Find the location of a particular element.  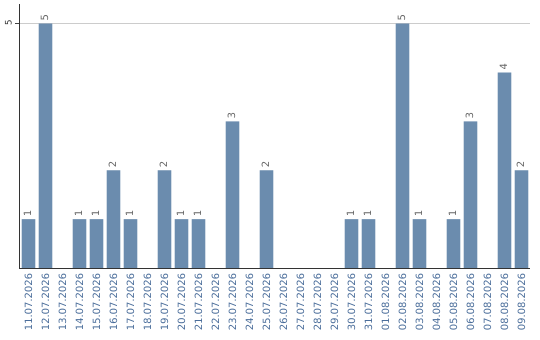

x-tick-label: 20.07.2026 is located at coordinates (182, 301).